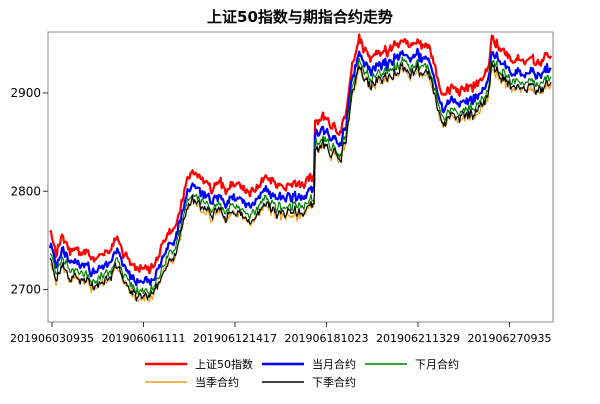 This screenshot has height=404, width=600. Describe the element at coordinates (437, 364) in the screenshot. I see `legend-label: 下月合约` at that location.